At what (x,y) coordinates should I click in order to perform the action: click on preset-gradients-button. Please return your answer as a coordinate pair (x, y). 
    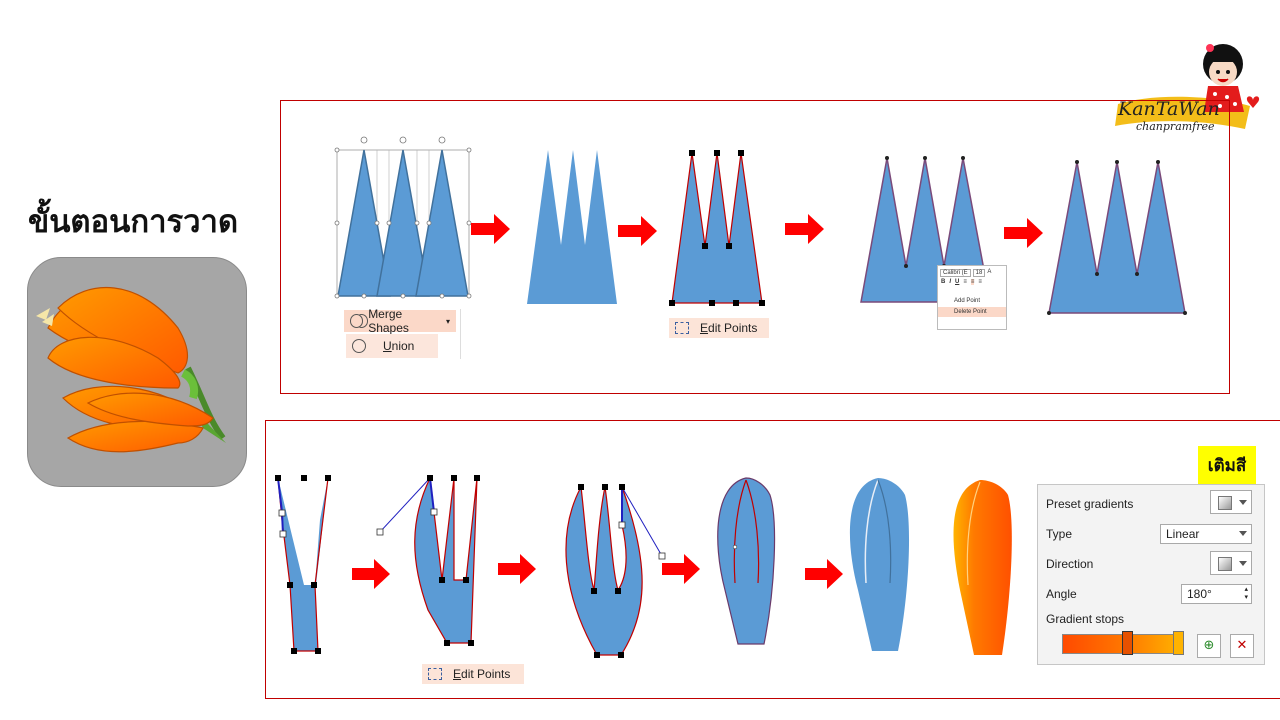
    Looking at the image, I should click on (1231, 502).